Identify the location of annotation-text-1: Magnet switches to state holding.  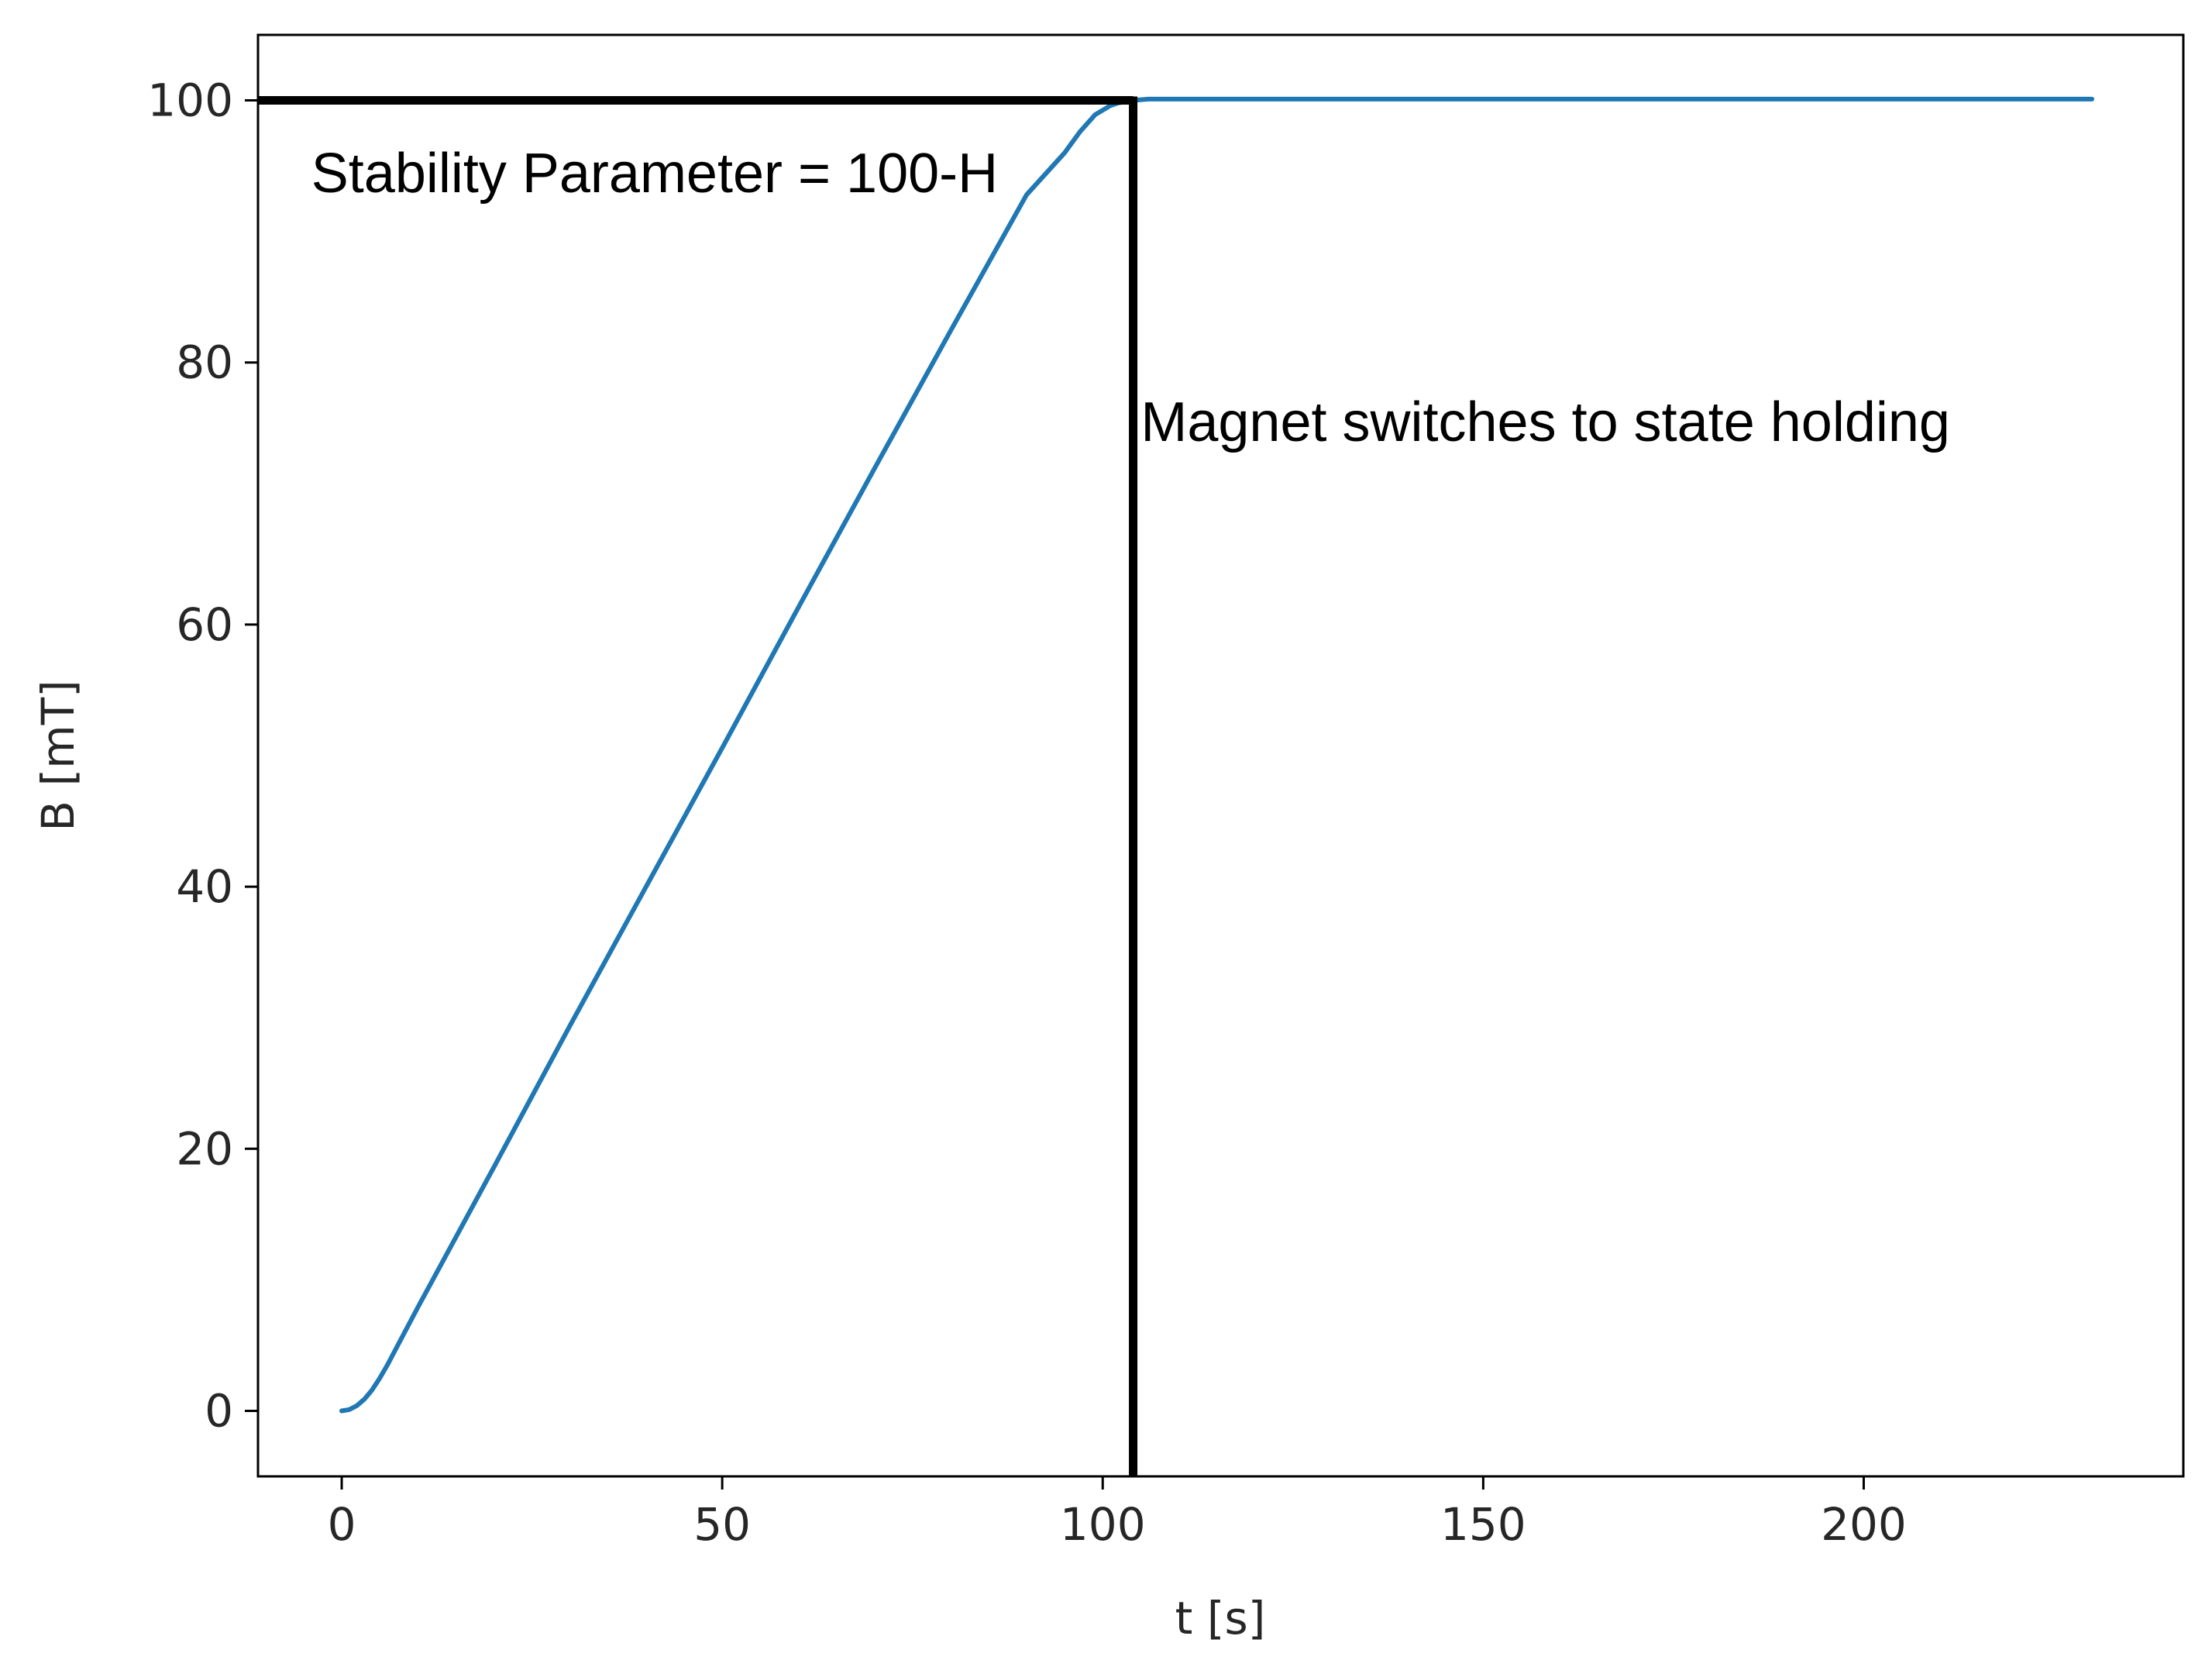
(1545, 422).